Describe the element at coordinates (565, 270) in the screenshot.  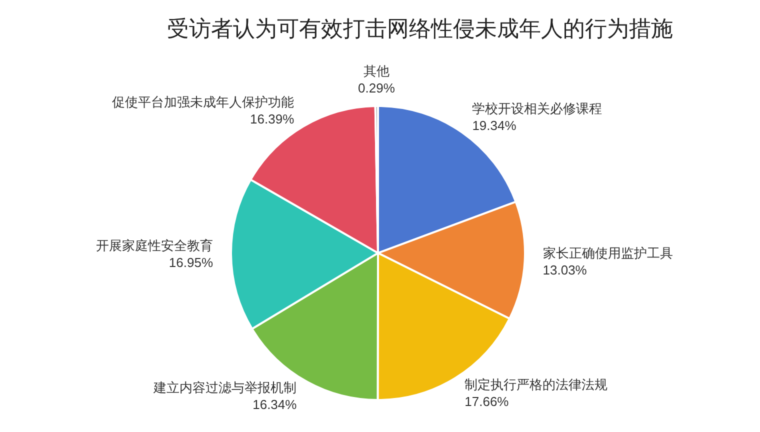
I see `data-label: 13.03%` at that location.